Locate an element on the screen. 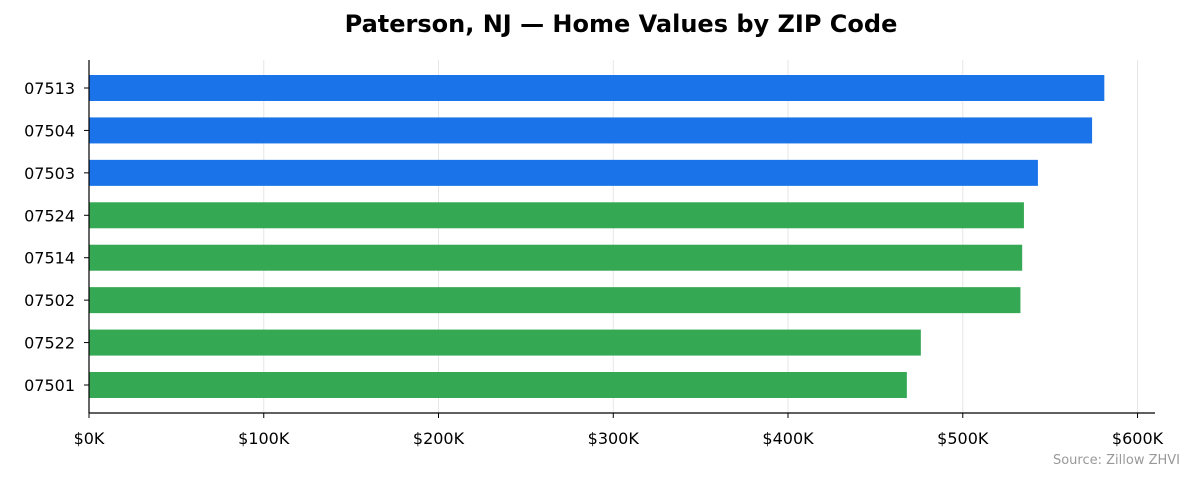  y-tick-label-07504: 07504 is located at coordinates (49, 130).